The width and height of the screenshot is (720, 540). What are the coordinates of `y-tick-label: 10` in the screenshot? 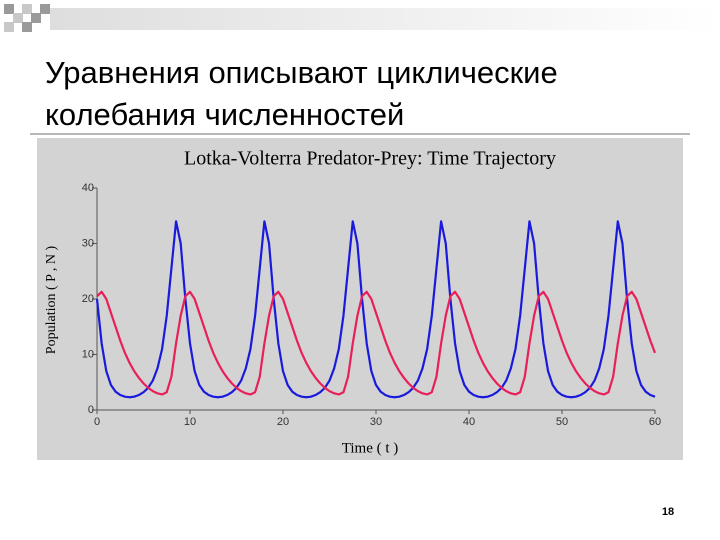 It's located at (88, 354).